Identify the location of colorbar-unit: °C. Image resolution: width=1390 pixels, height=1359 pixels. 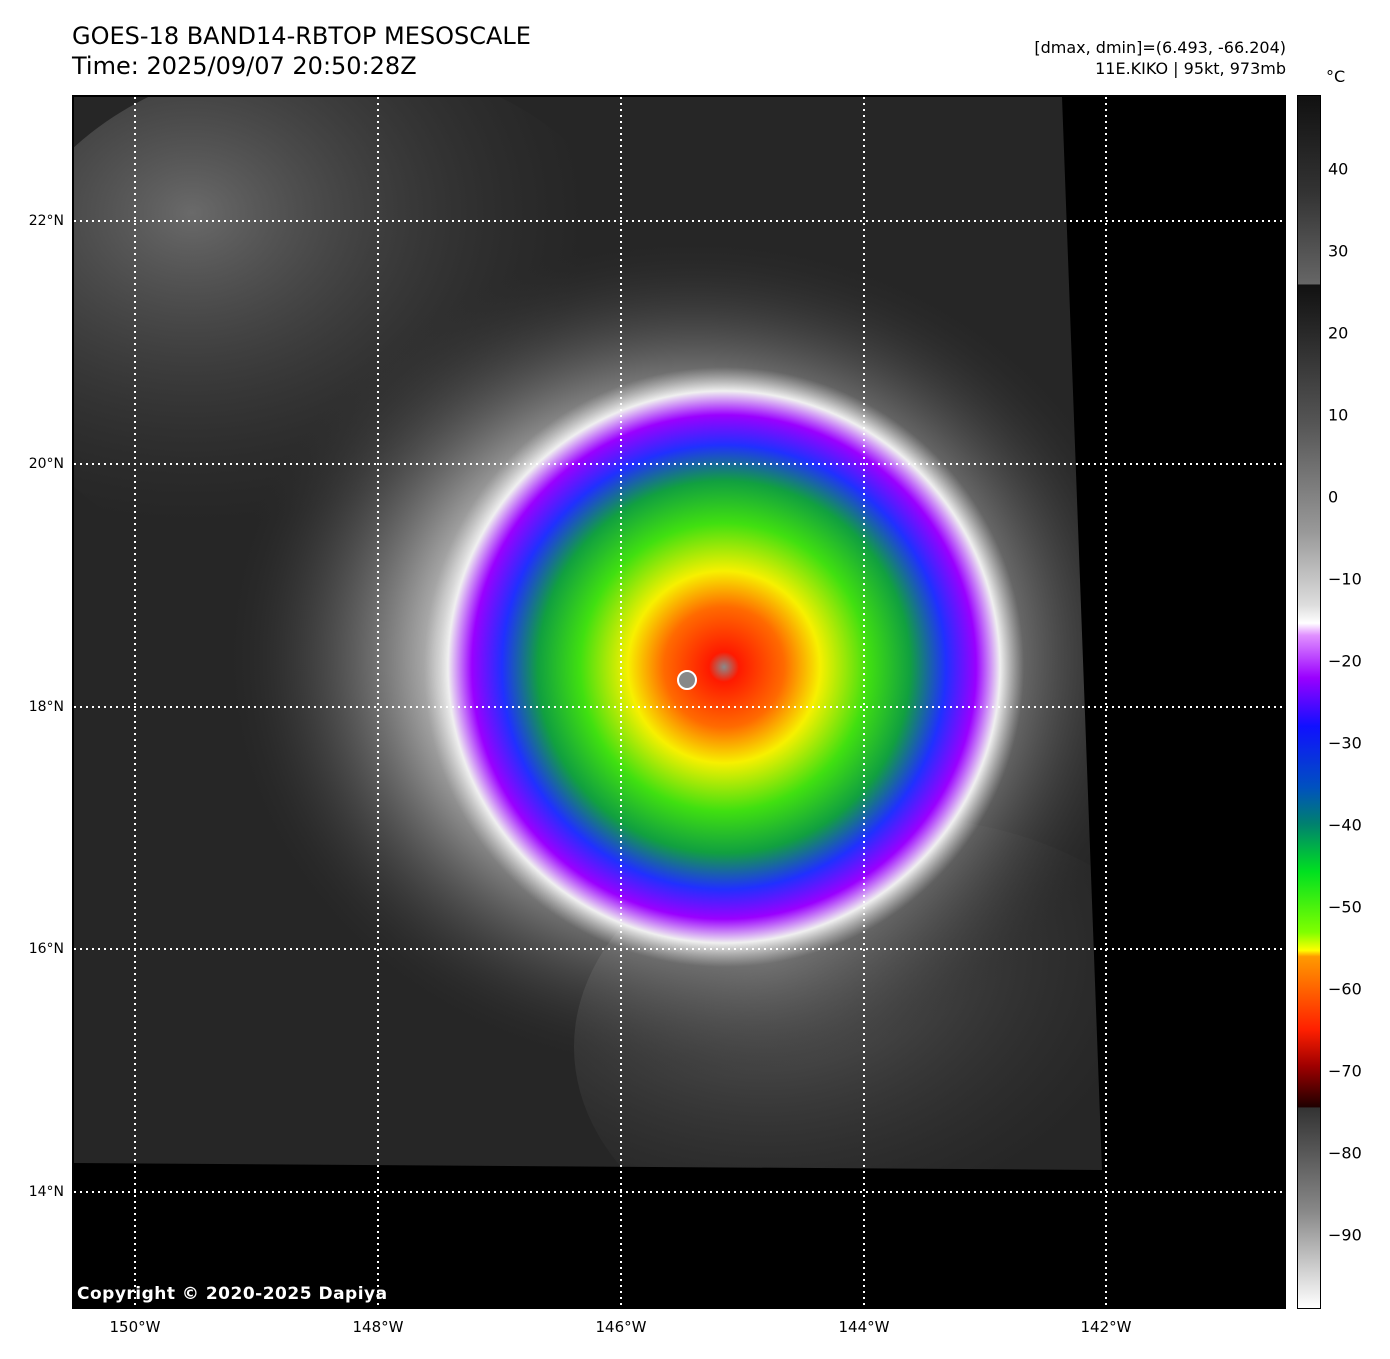
(1336, 76).